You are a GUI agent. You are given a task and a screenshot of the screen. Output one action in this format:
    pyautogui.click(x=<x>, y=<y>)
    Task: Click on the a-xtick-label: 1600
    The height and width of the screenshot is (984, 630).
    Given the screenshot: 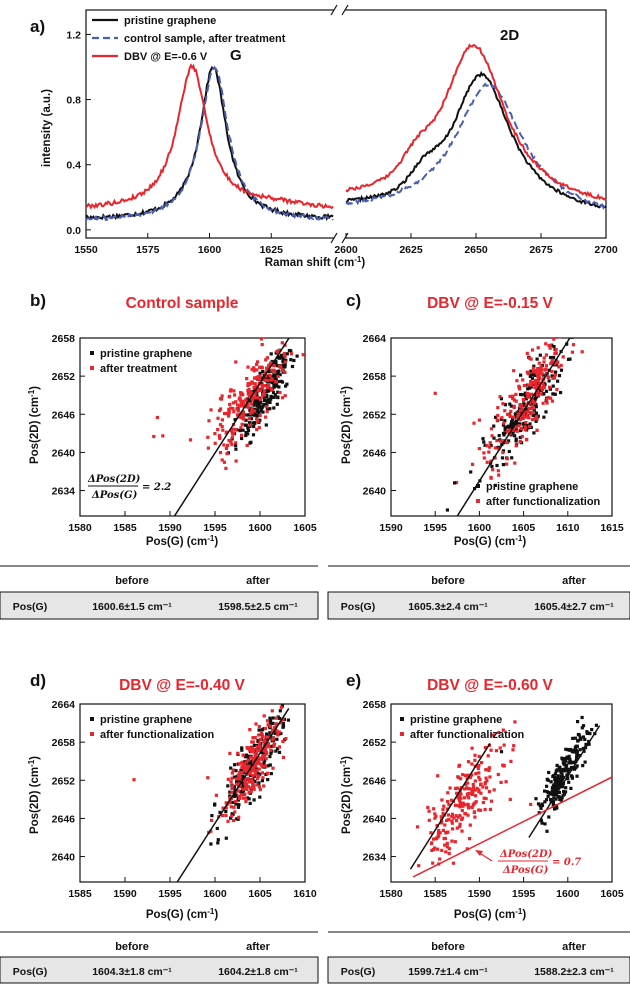 What is the action you would take?
    pyautogui.click(x=210, y=250)
    